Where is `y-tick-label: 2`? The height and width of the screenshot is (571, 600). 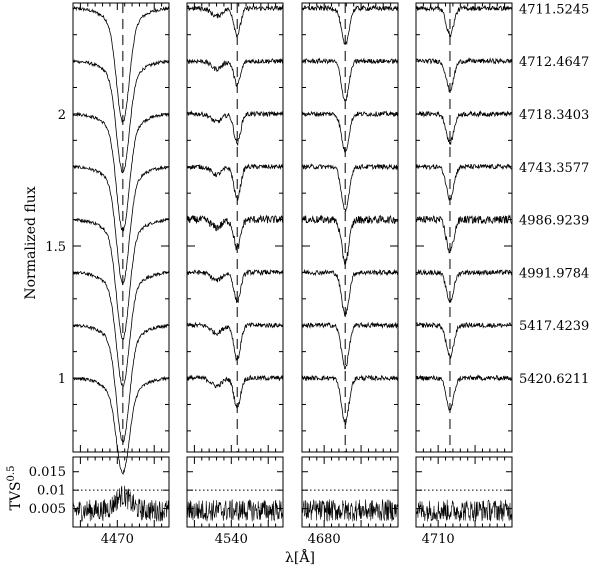 y-tick-label: 2 is located at coordinates (62, 115).